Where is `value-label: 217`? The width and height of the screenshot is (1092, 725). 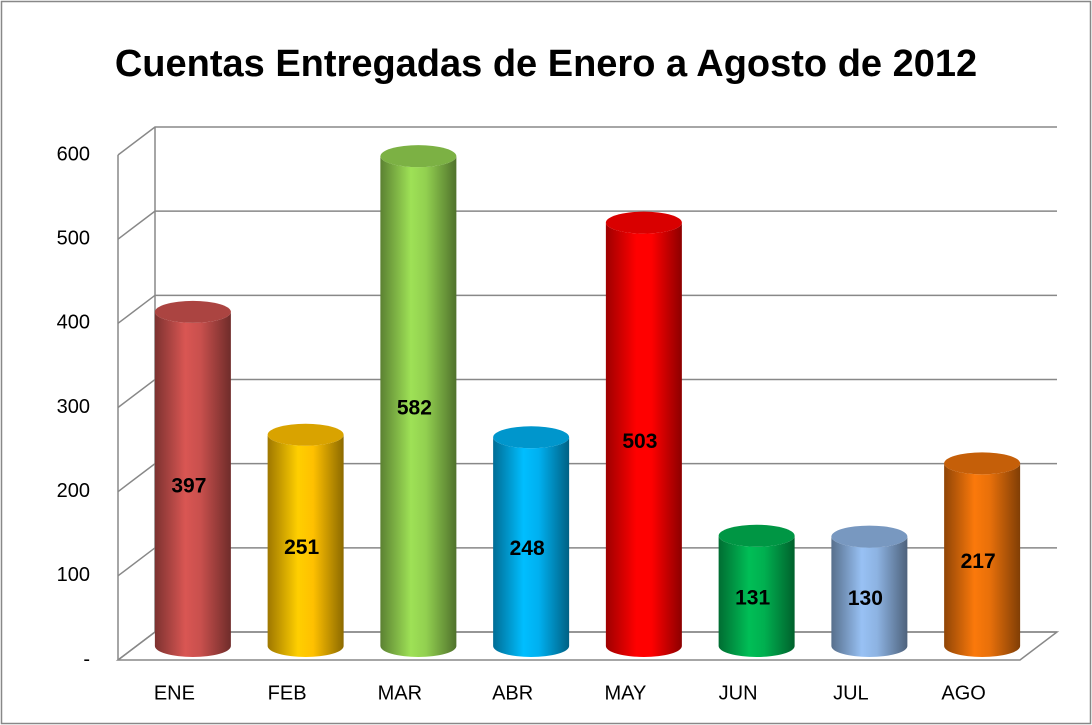 value-label: 217 is located at coordinates (978, 561).